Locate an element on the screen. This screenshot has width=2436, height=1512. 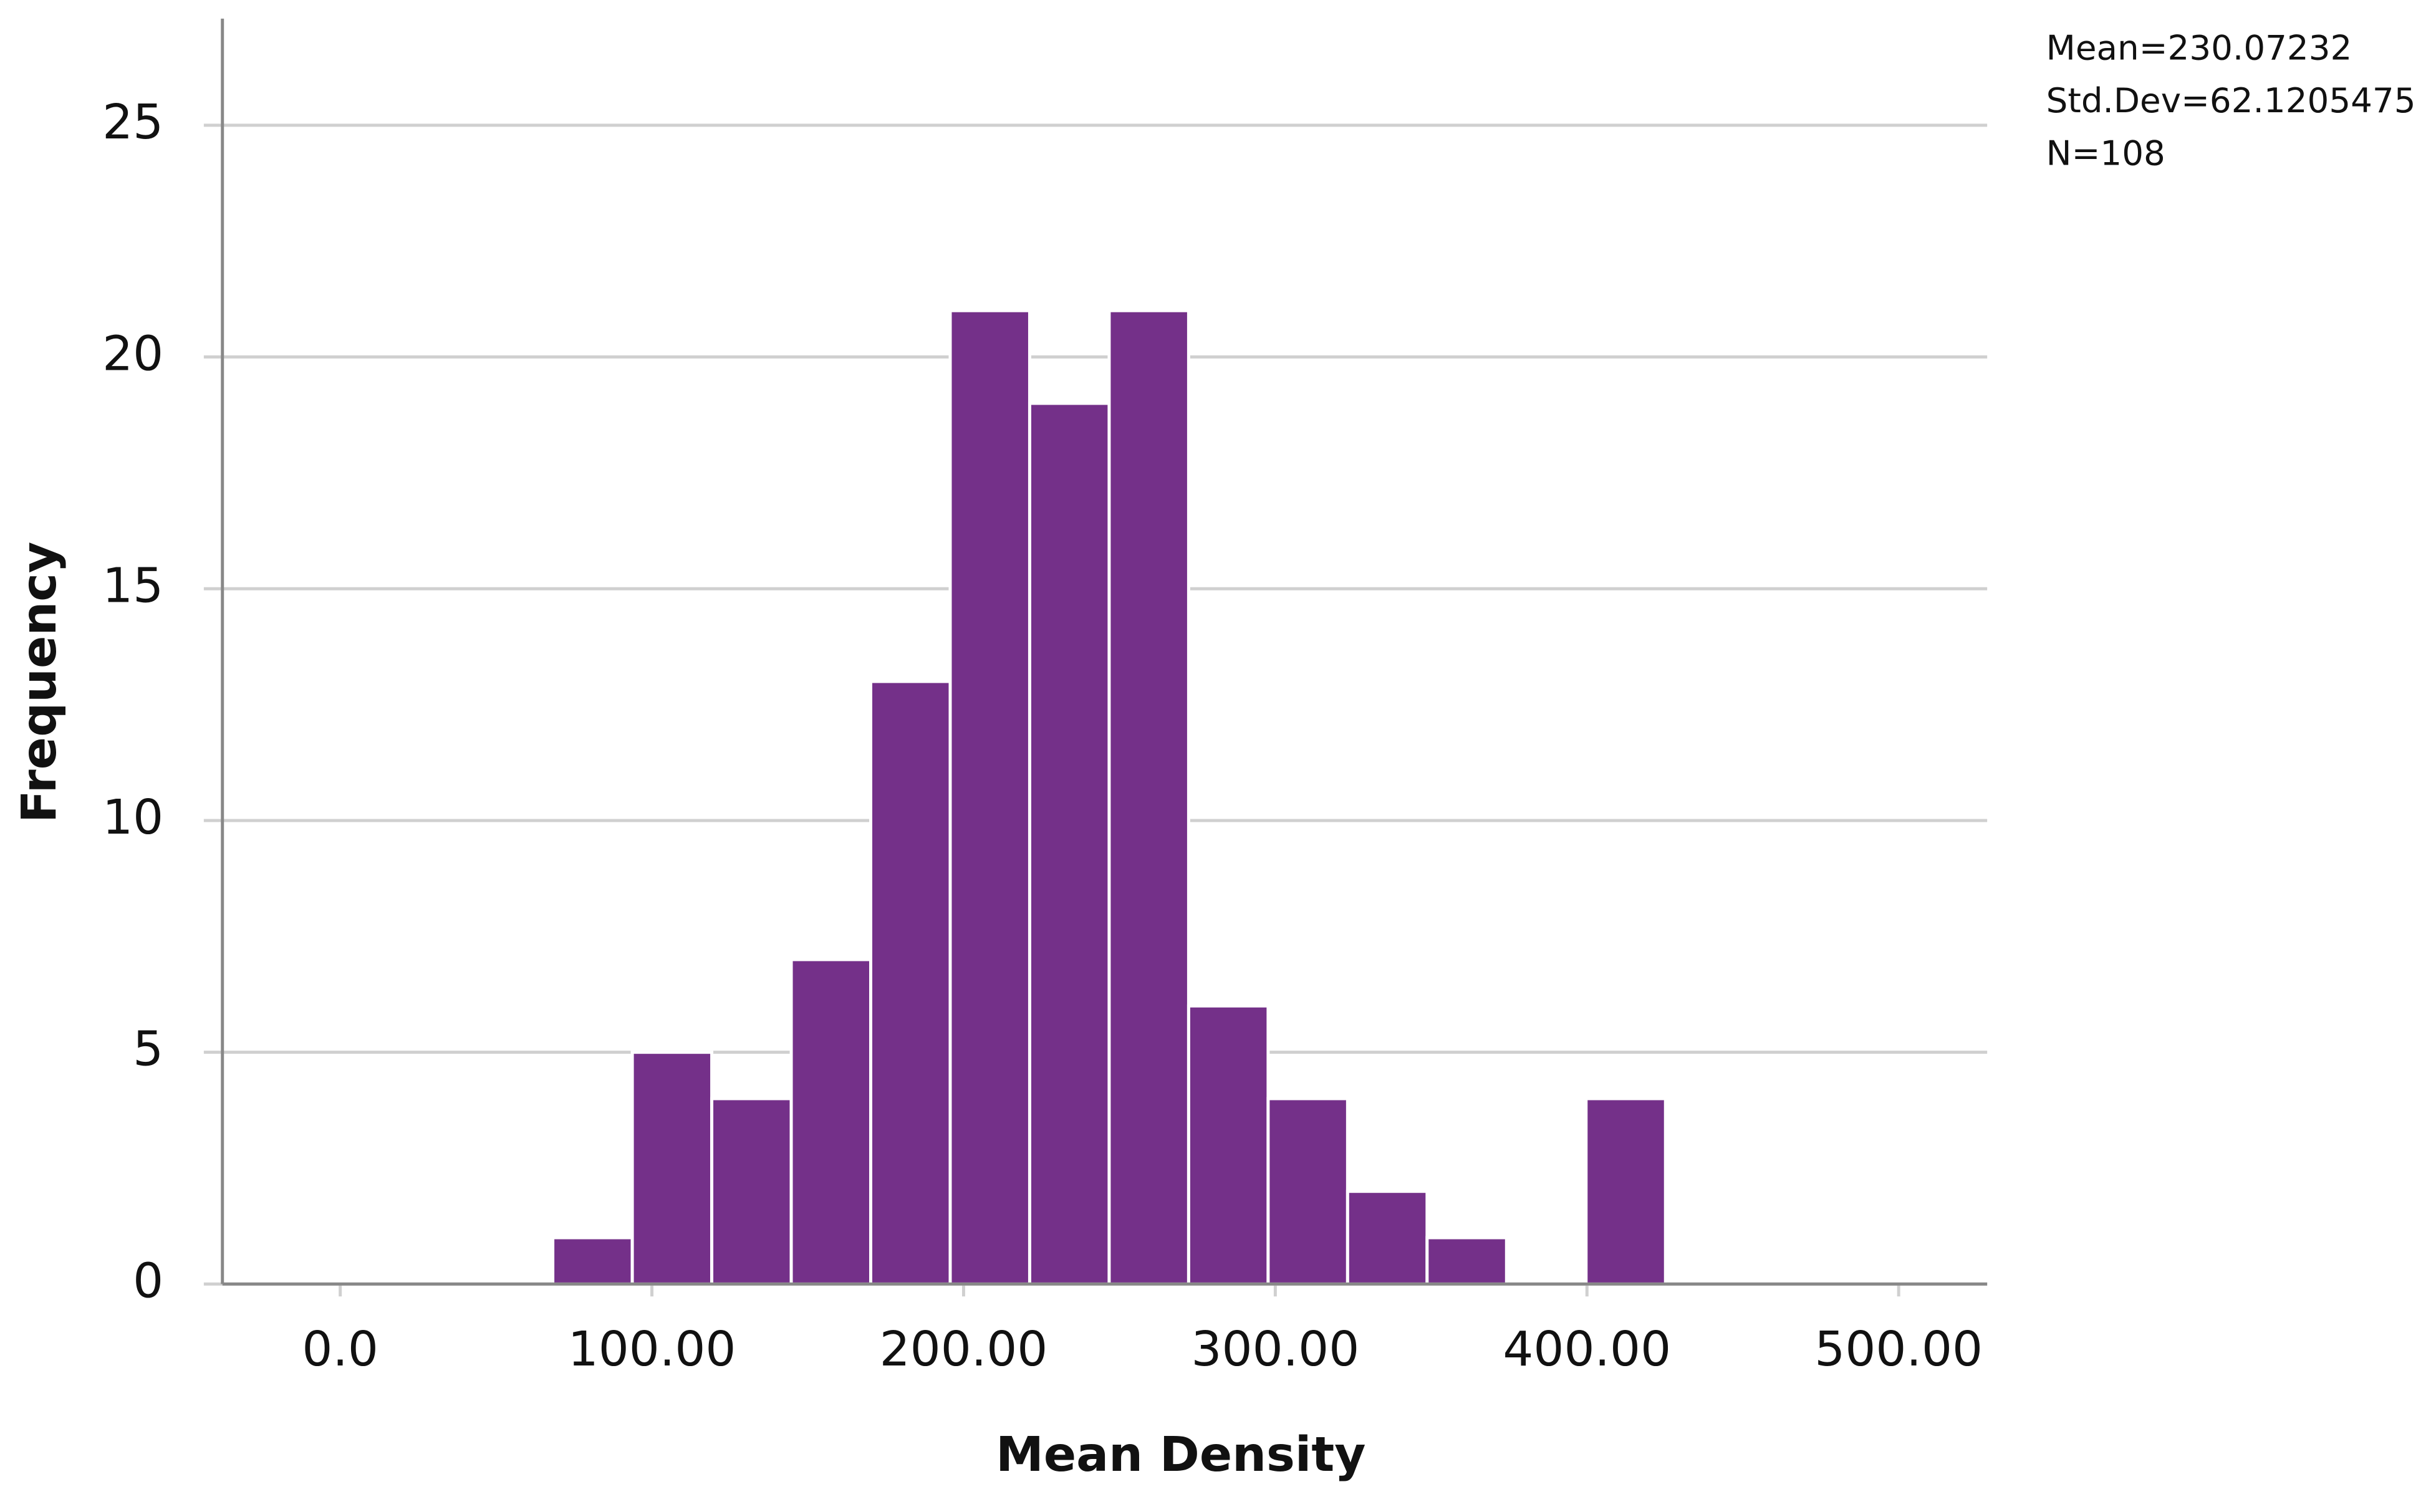
x-tick-label: 0.0 is located at coordinates (340, 1349).